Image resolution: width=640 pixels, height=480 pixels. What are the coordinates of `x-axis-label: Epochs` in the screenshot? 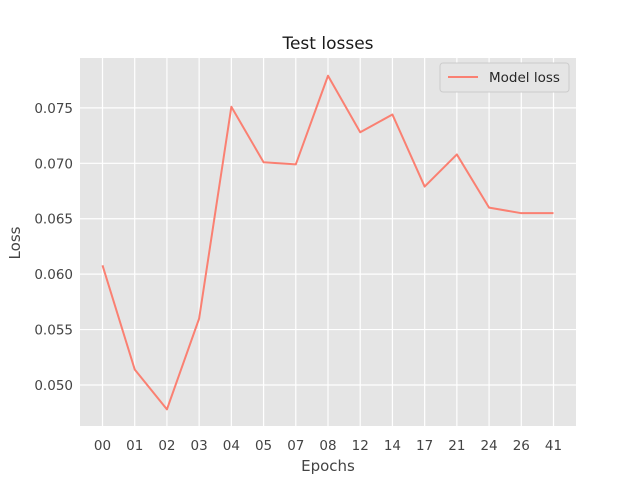 It's located at (328, 466).